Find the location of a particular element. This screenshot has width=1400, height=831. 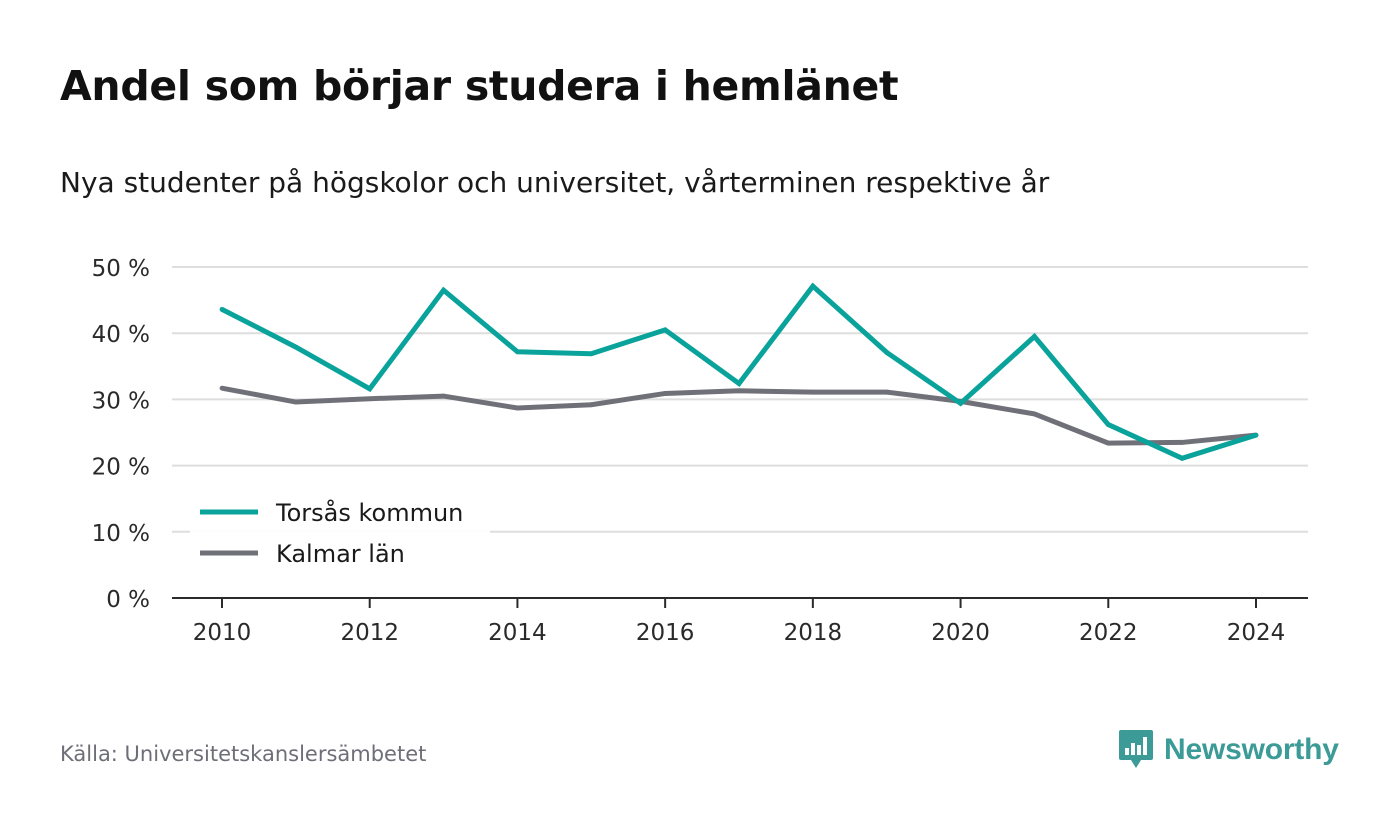

newsworthy-logo-icon is located at coordinates (1136, 749).